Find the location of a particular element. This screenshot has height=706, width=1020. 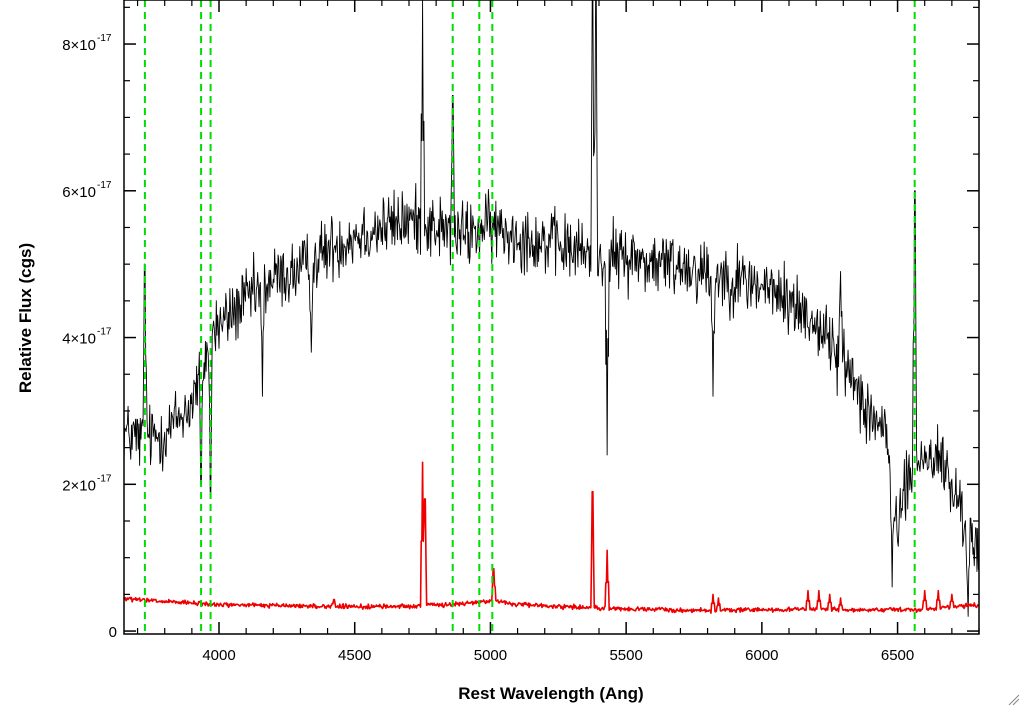

y-tick-label: 4×10 -17 is located at coordinates (87, 337).